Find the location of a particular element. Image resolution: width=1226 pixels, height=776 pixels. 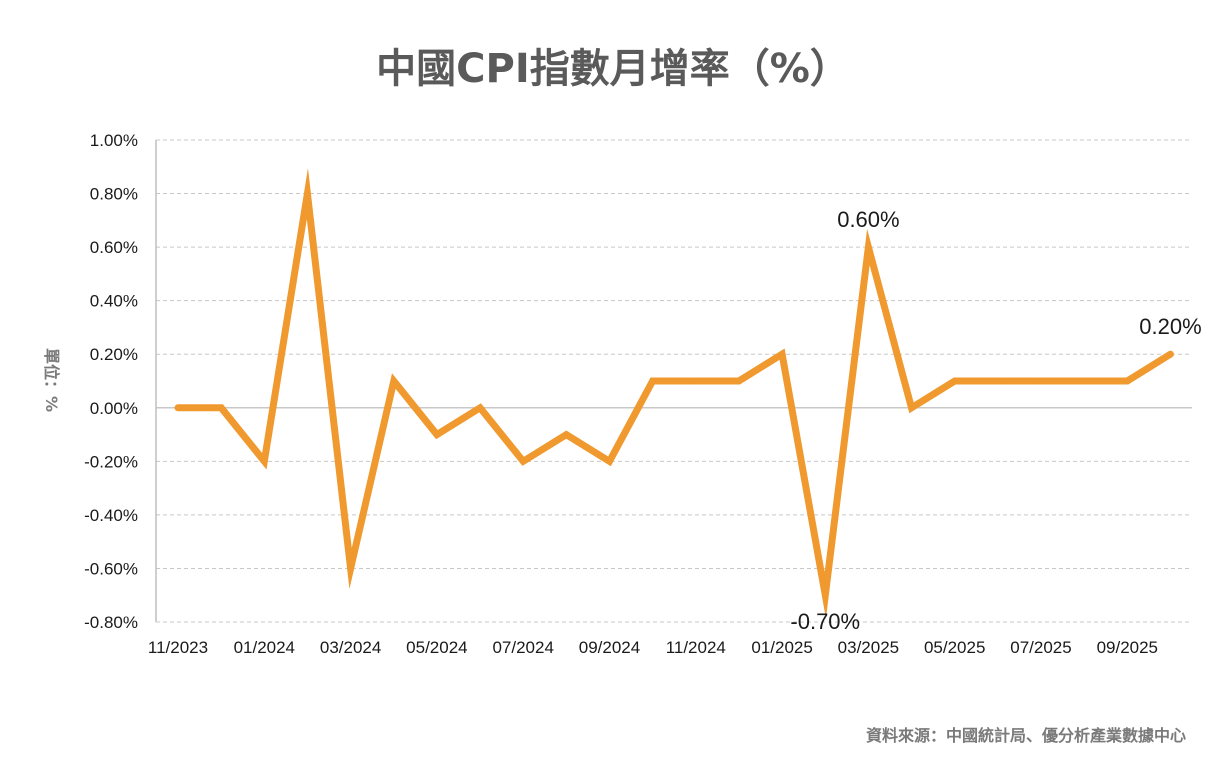

y-tick-label: -0.80% is located at coordinates (111, 622).